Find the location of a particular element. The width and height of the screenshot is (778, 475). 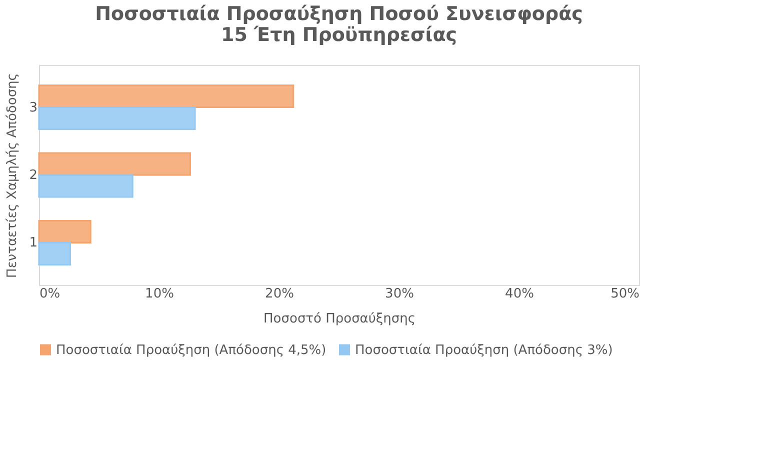

y-tick-label: 1 is located at coordinates (33, 243).